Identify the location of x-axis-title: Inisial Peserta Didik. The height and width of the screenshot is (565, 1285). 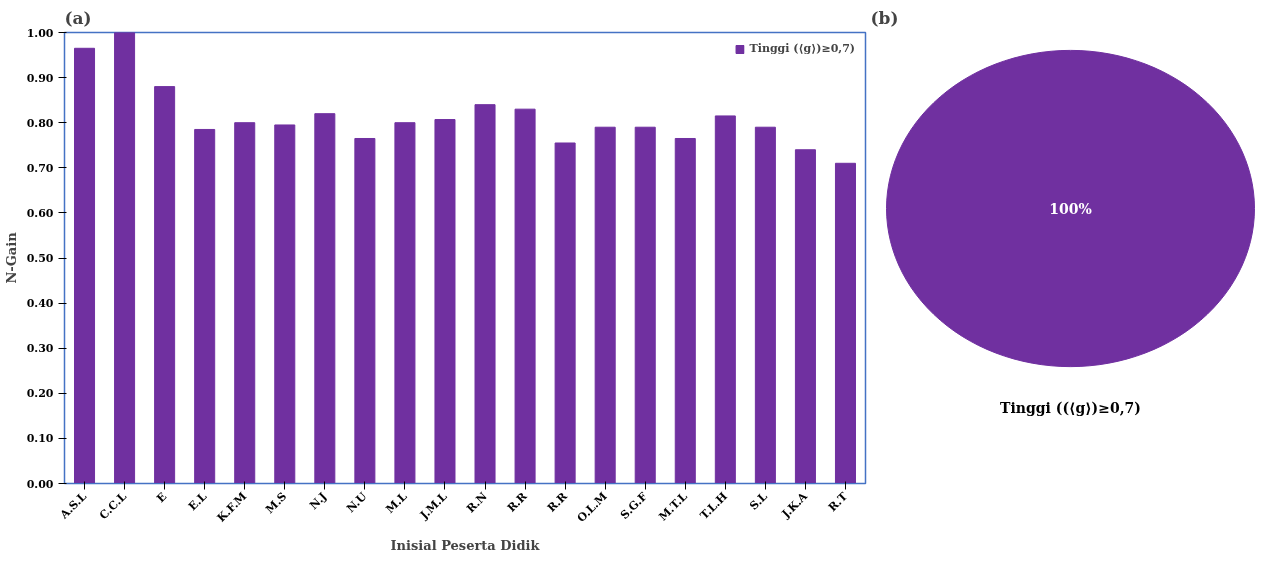
(465, 545).